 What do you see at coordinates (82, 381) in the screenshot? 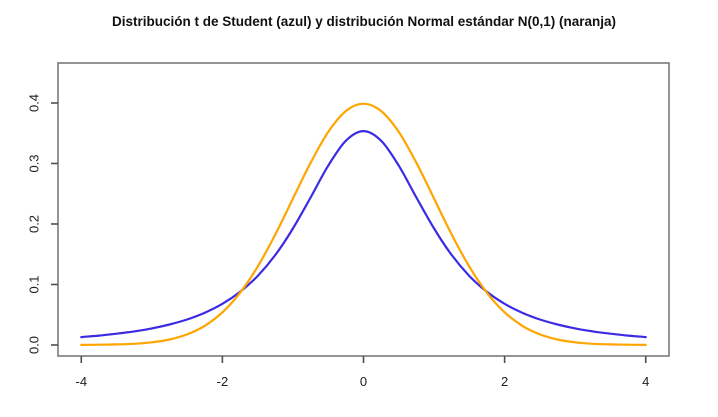
I see `x-axis-tick-label: -4` at bounding box center [82, 381].